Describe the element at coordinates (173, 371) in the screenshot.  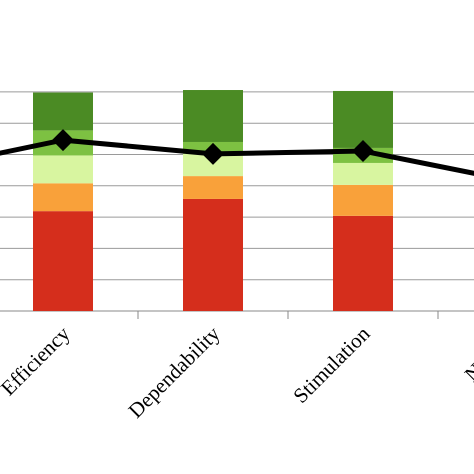
I see `x-tick-label: Dependability` at that location.